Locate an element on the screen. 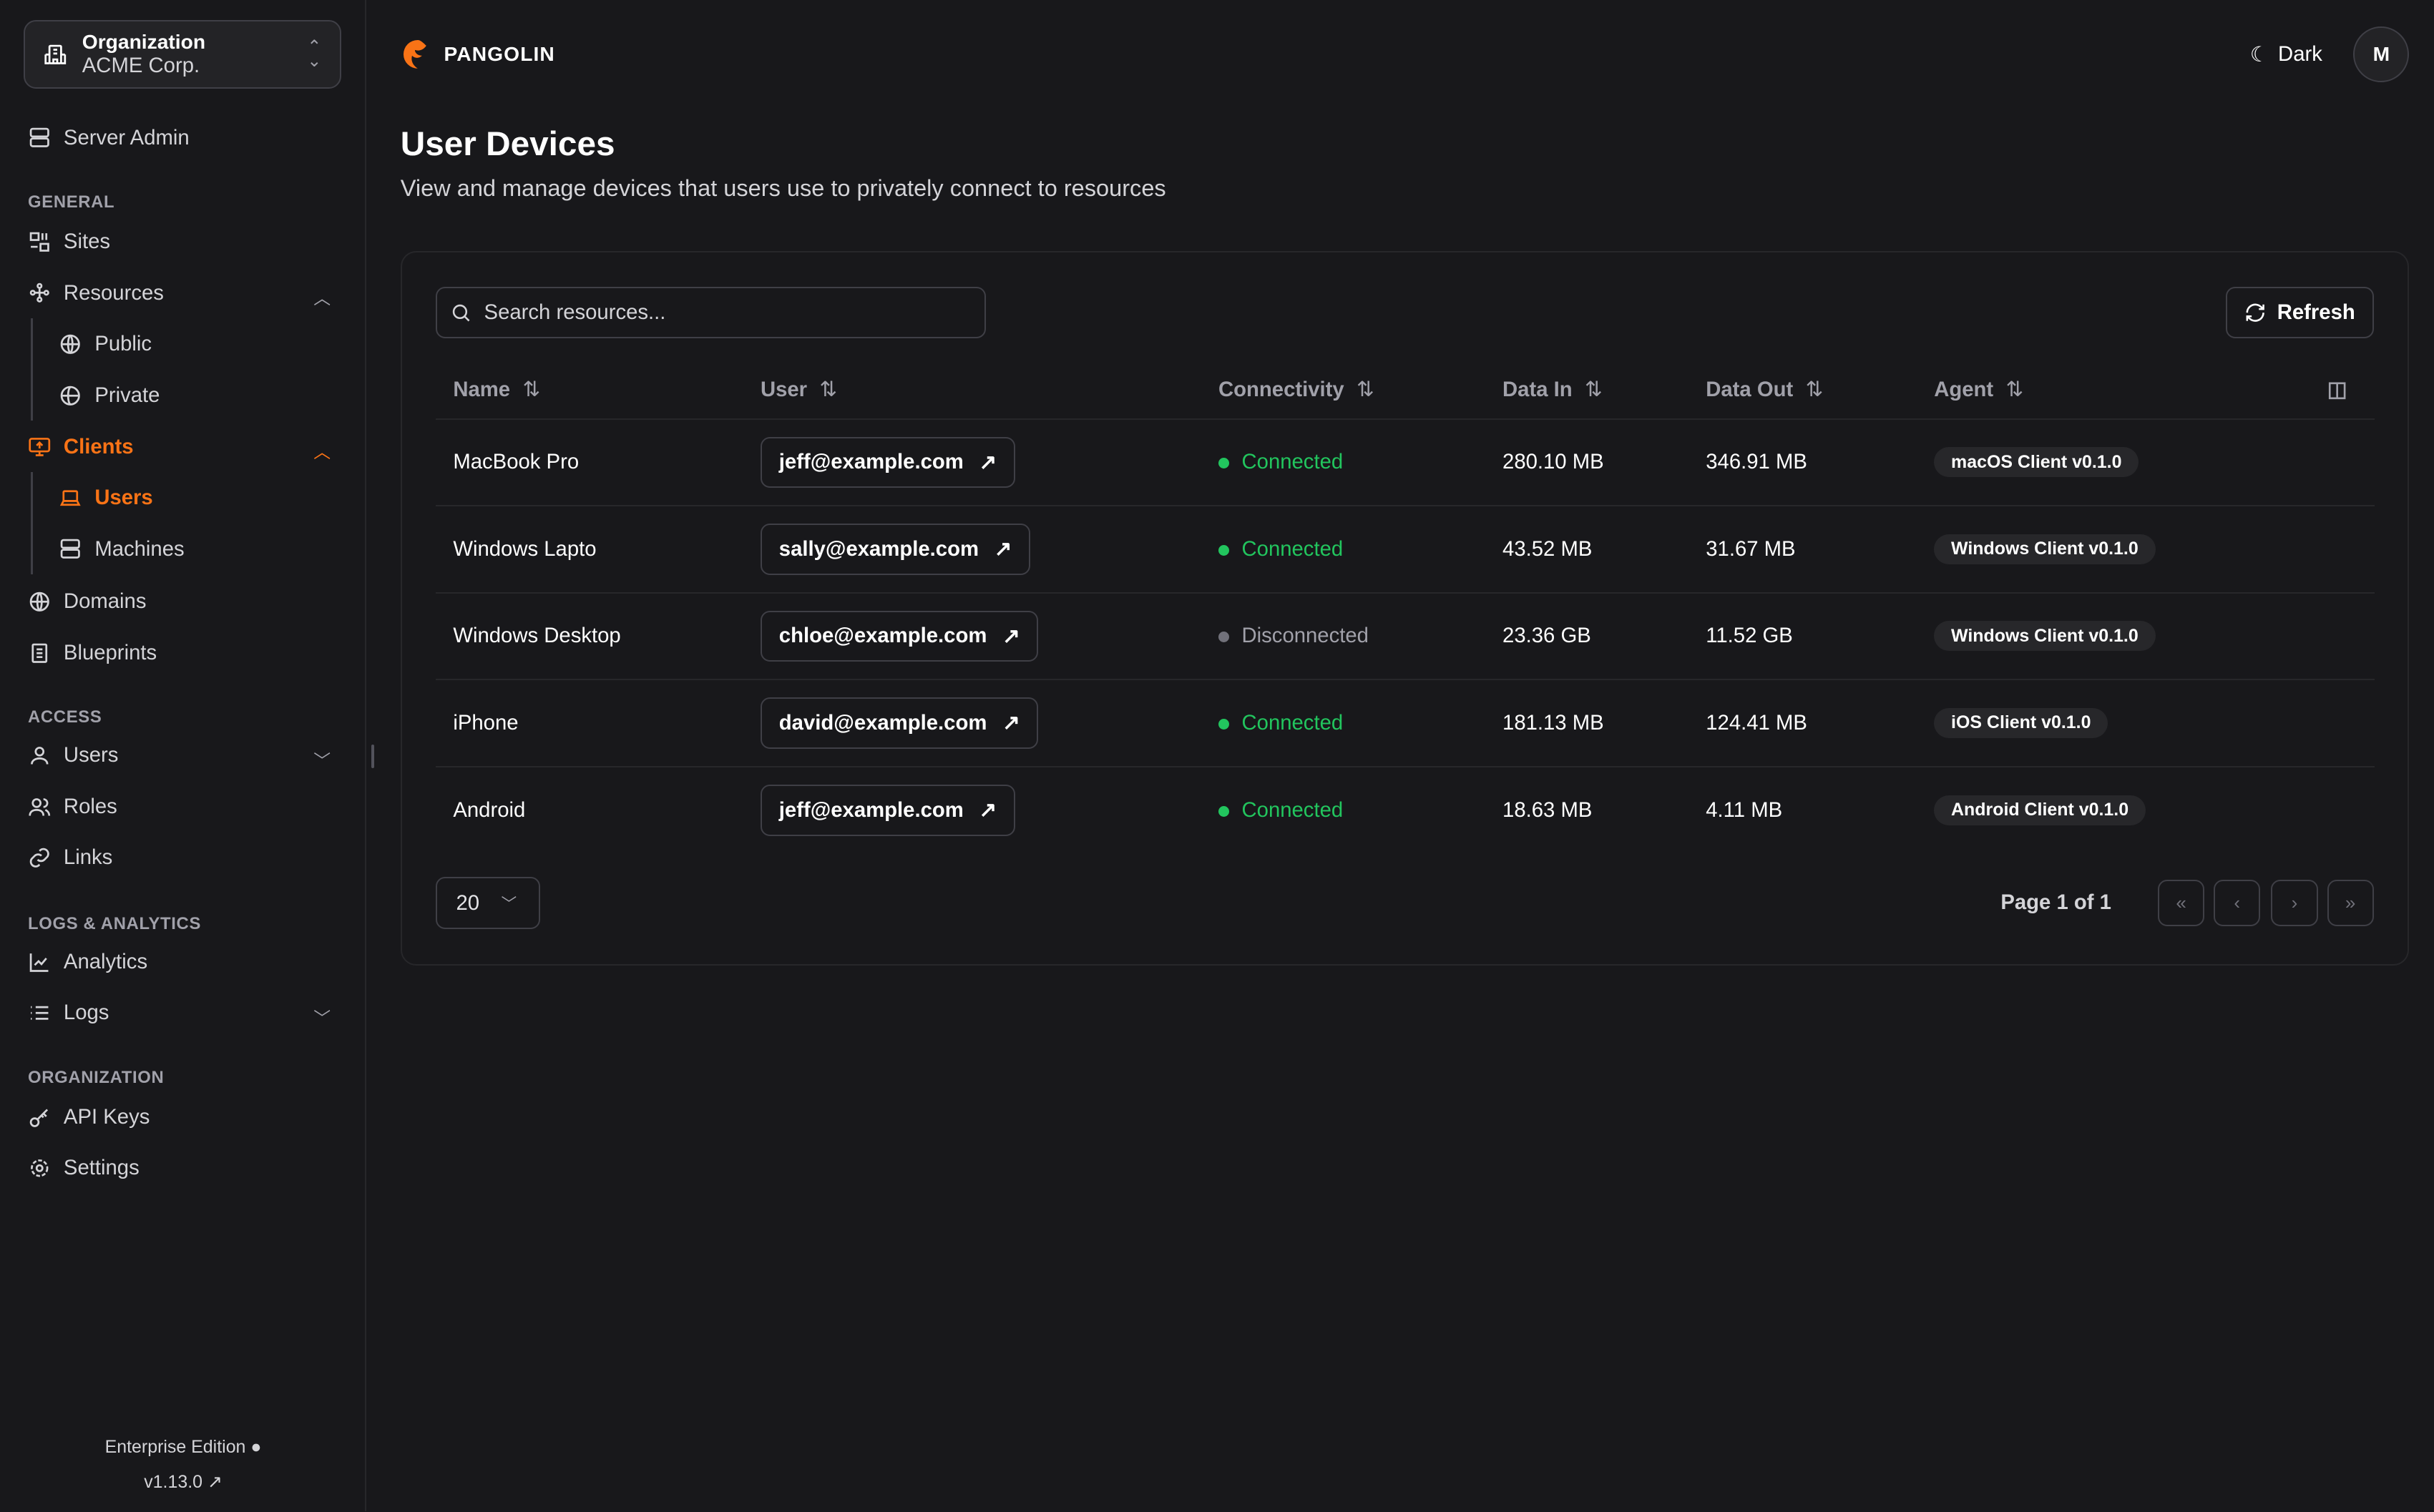  refresh-label: Refresh is located at coordinates (2316, 312).